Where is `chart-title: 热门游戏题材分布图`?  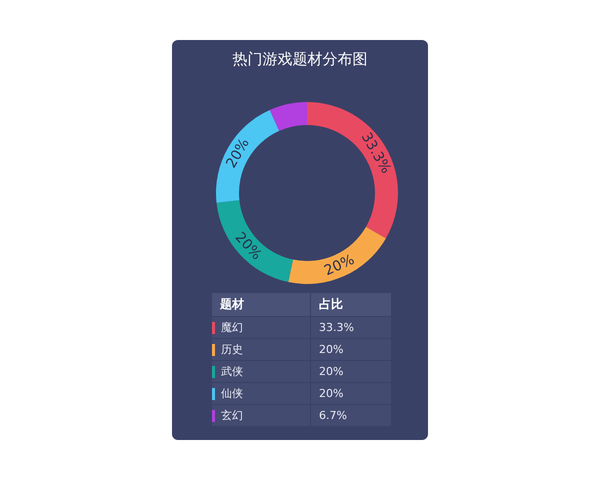 chart-title: 热门游戏题材分布图 is located at coordinates (300, 59).